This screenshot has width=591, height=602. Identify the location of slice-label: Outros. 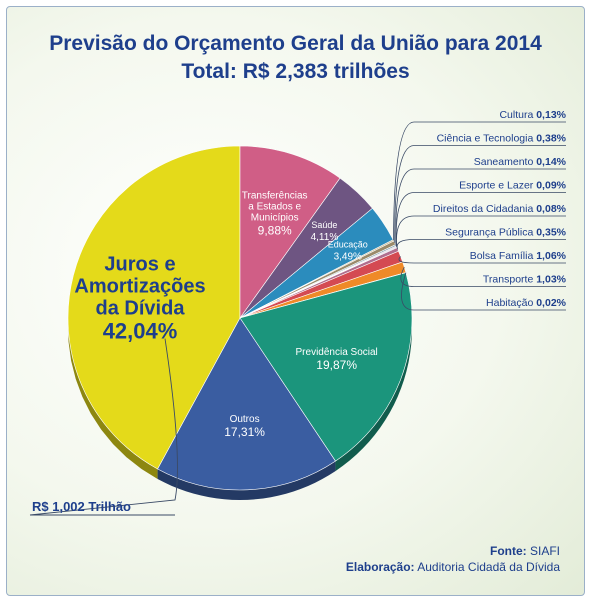
(245, 419).